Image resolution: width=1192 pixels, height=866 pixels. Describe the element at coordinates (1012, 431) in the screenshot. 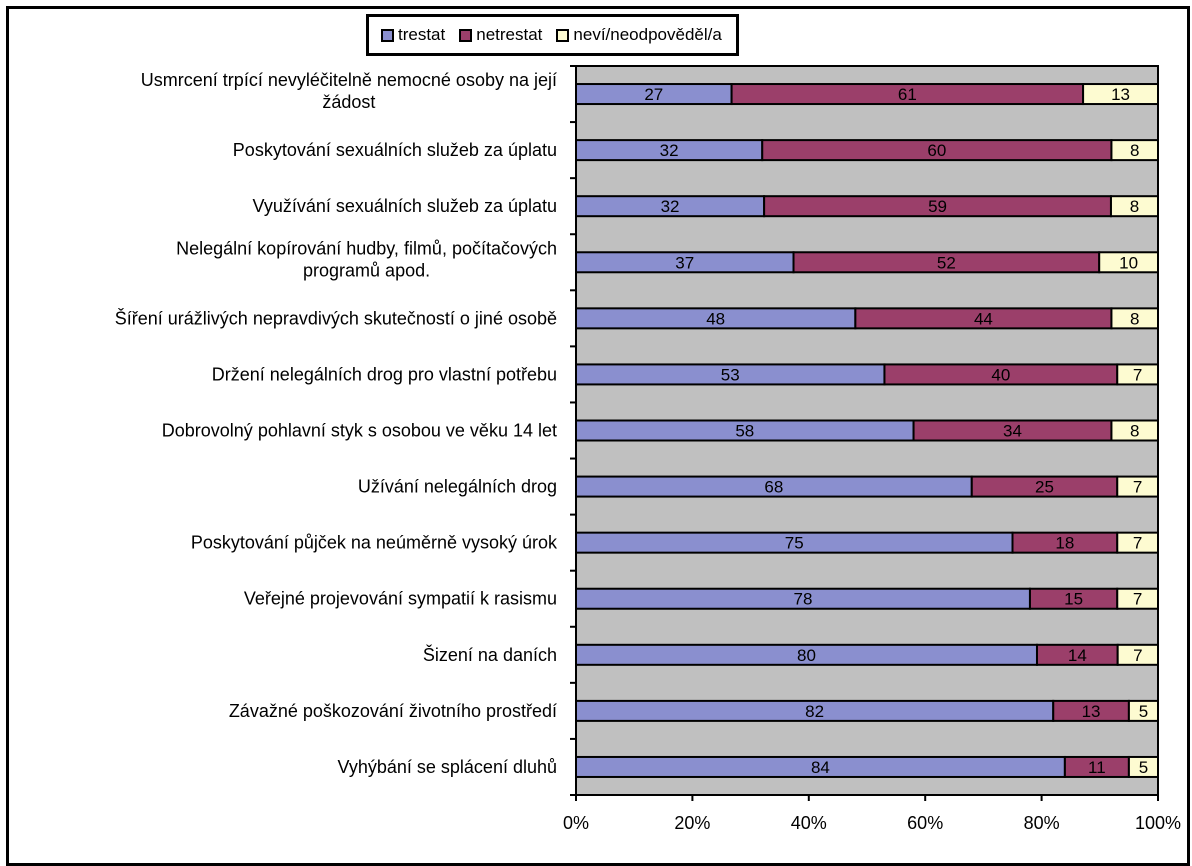

I see `data-label-2-row-7: 34` at that location.